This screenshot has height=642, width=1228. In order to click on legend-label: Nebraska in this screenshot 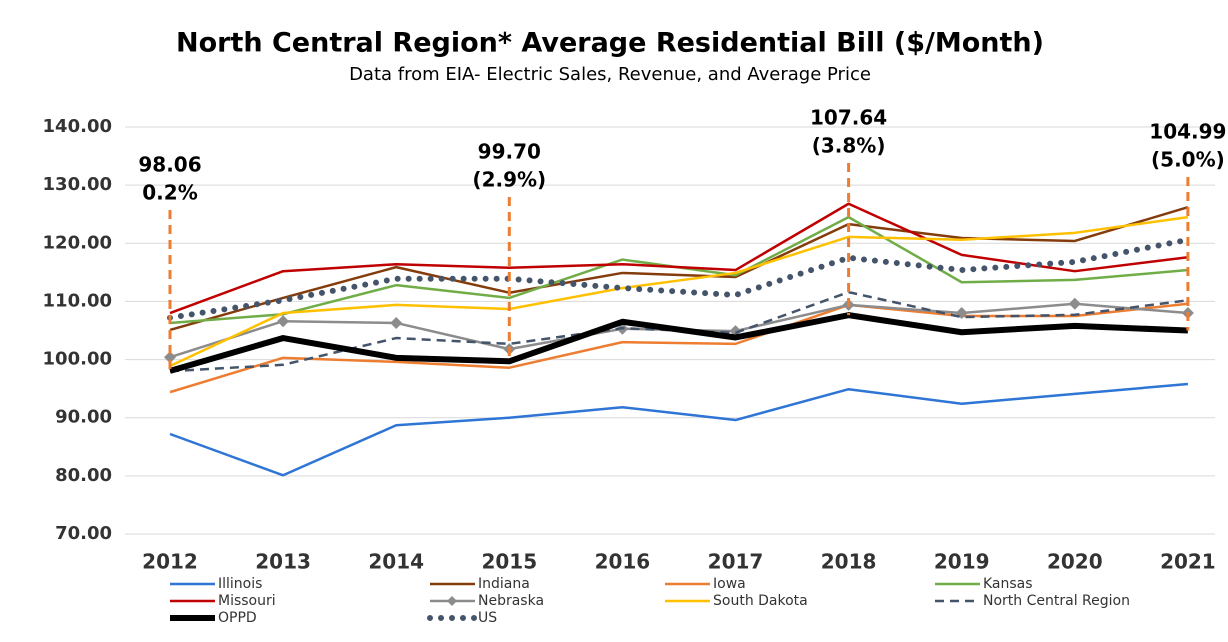, I will do `click(511, 601)`.